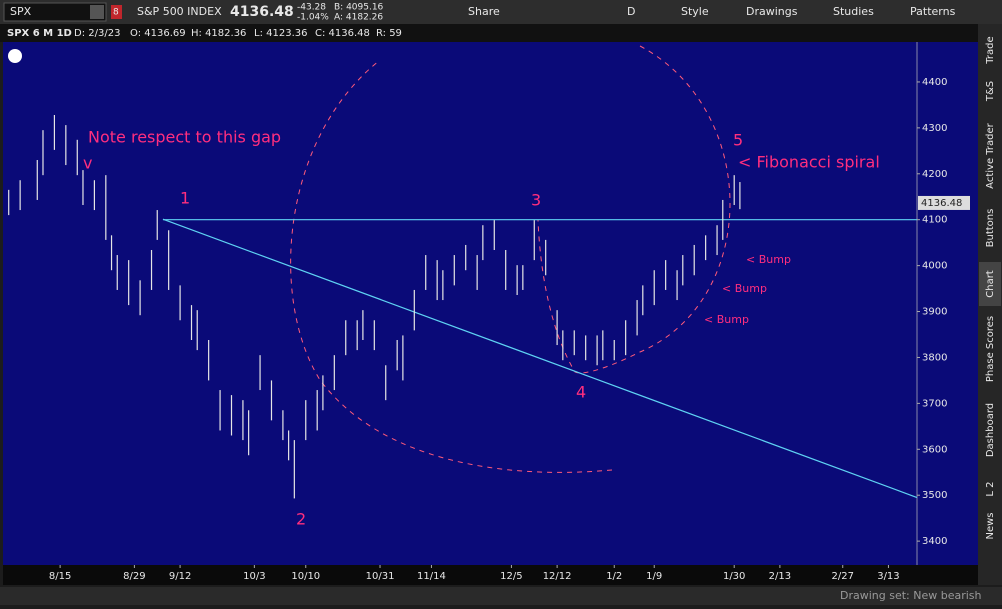 The image size is (1002, 609). I want to click on badge: 8, so click(116, 13).